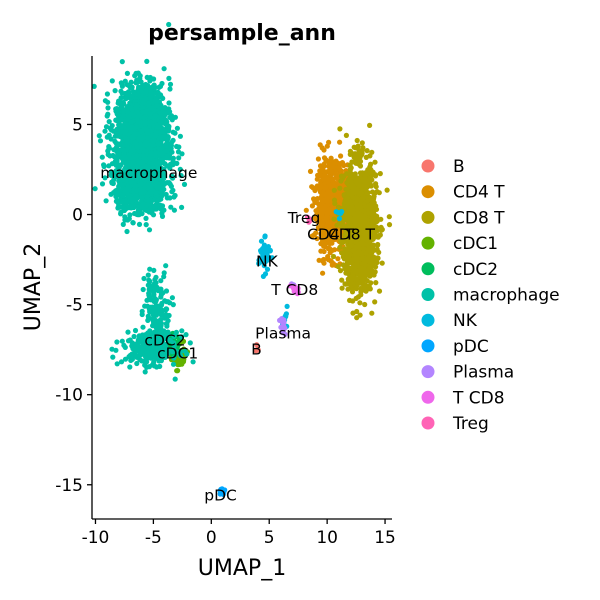 This screenshot has width=600, height=600. Describe the element at coordinates (143, 201) in the screenshot. I see `series-macrophage` at that location.